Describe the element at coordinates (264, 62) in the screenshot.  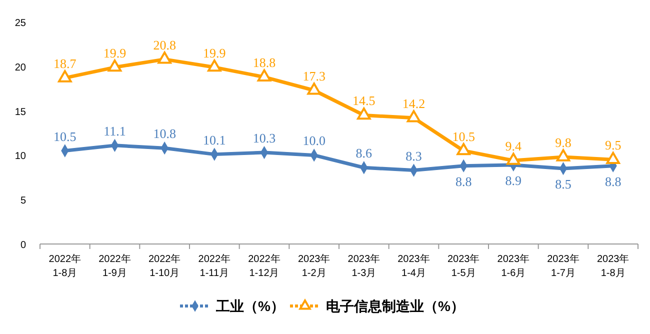
I see `data-label: 18.8` at that location.